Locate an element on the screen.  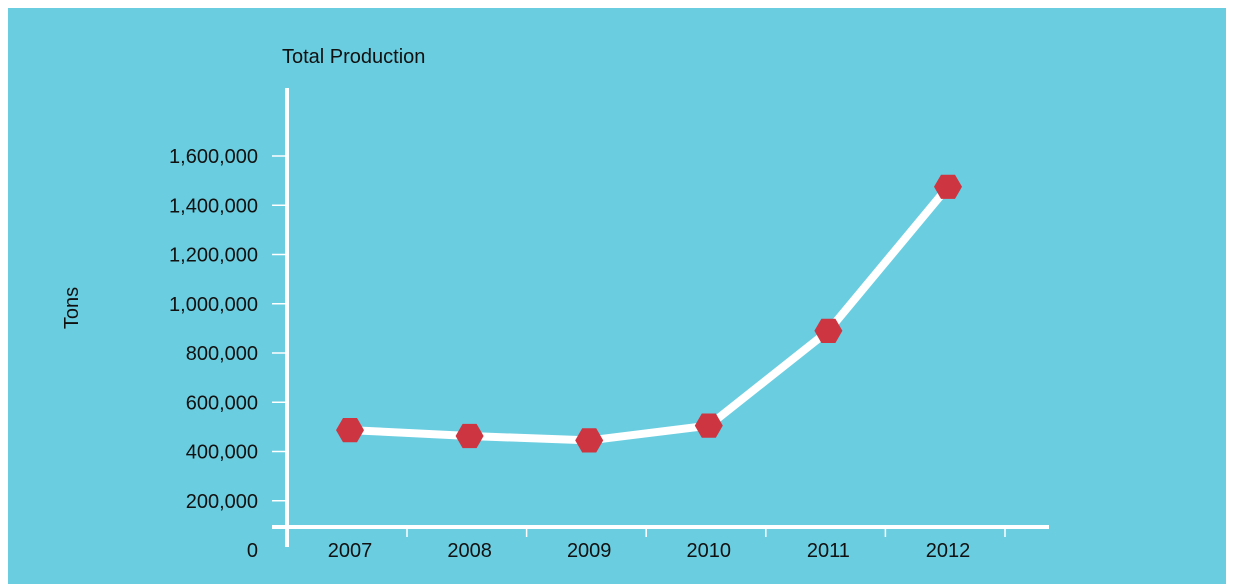
y-tick-label: 400,000 is located at coordinates (222, 453).